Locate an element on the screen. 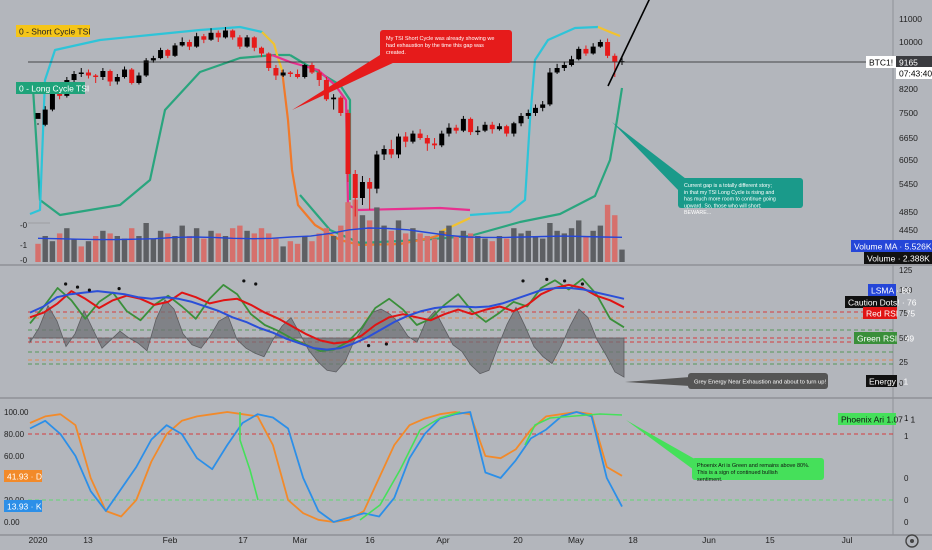 Image resolution: width=932 pixels, height=550 pixels. phoenix-green-line is located at coordinates (410, 466).